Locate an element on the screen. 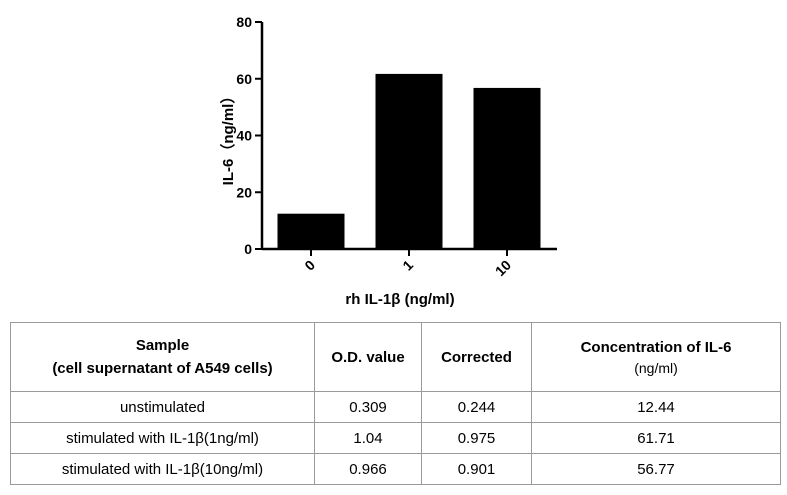  cell-sample: unstimulated is located at coordinates (162, 407).